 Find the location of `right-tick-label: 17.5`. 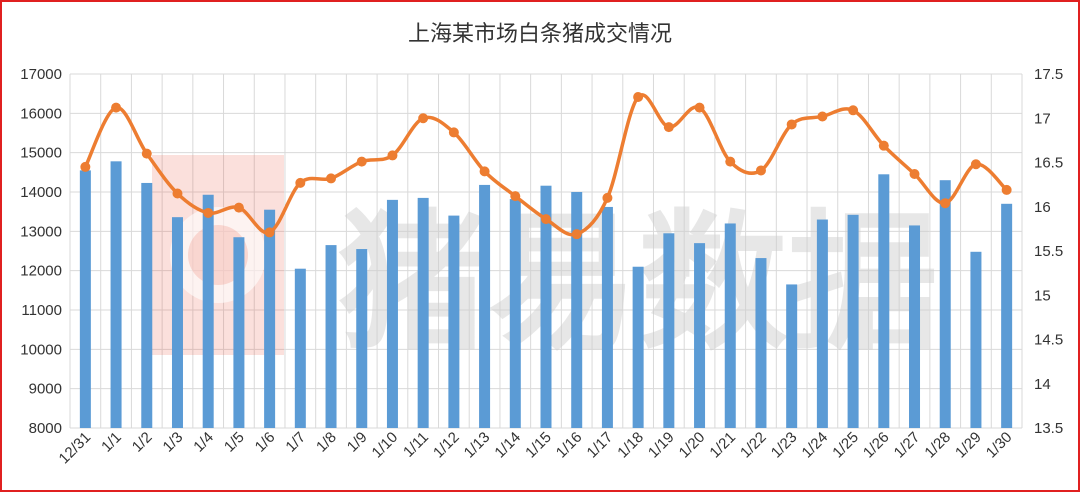

right-tick-label: 17.5 is located at coordinates (1048, 74).